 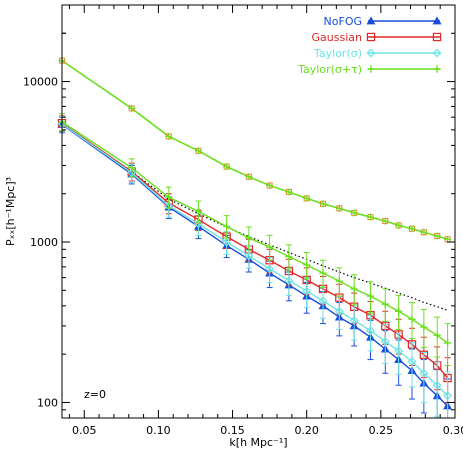 I want to click on legend-label: NoFOG, so click(x=343, y=21).